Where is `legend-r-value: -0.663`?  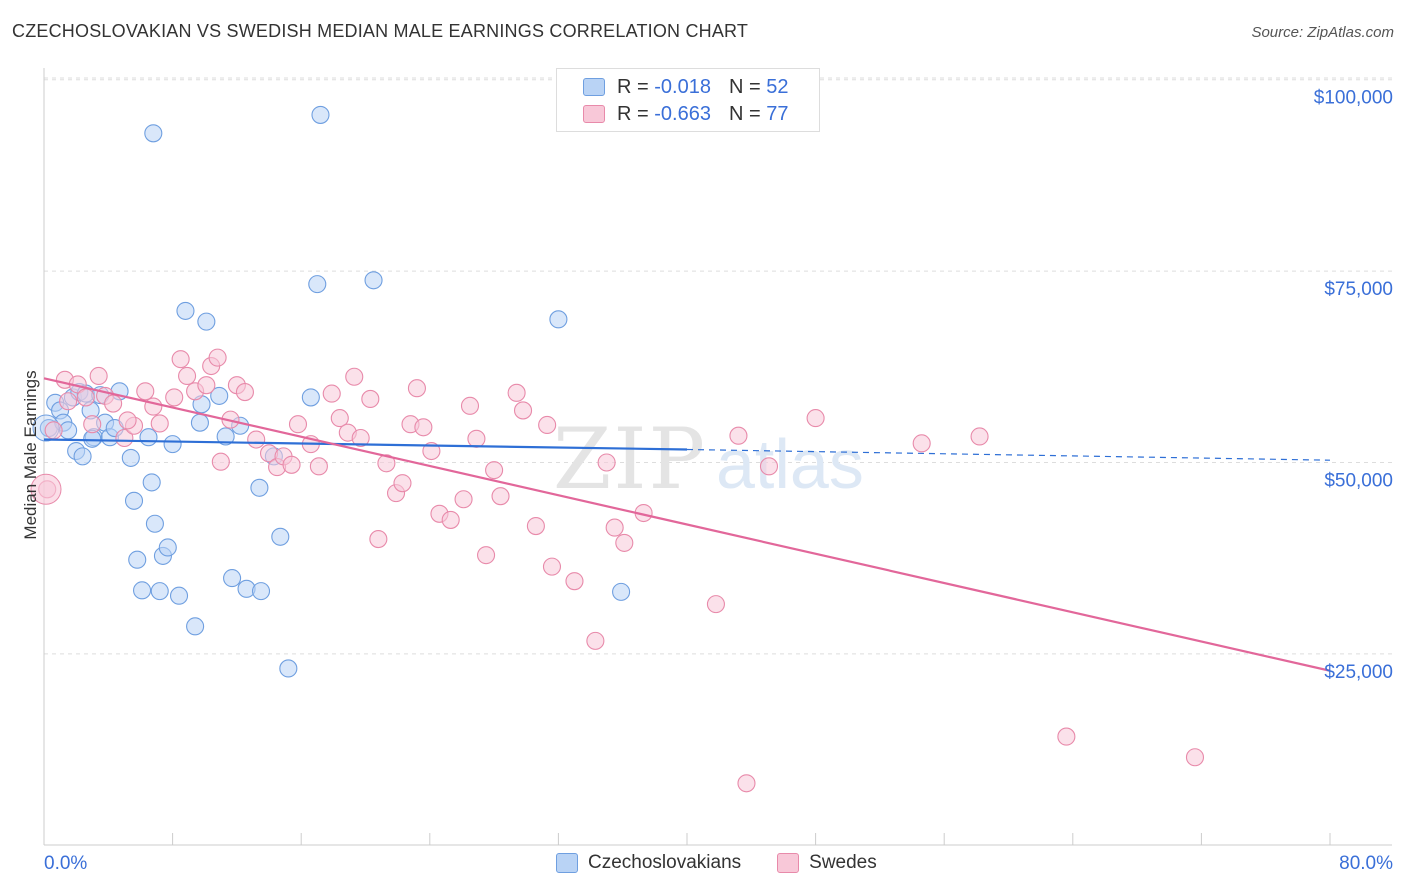 legend-r-value: -0.663 is located at coordinates (682, 113).